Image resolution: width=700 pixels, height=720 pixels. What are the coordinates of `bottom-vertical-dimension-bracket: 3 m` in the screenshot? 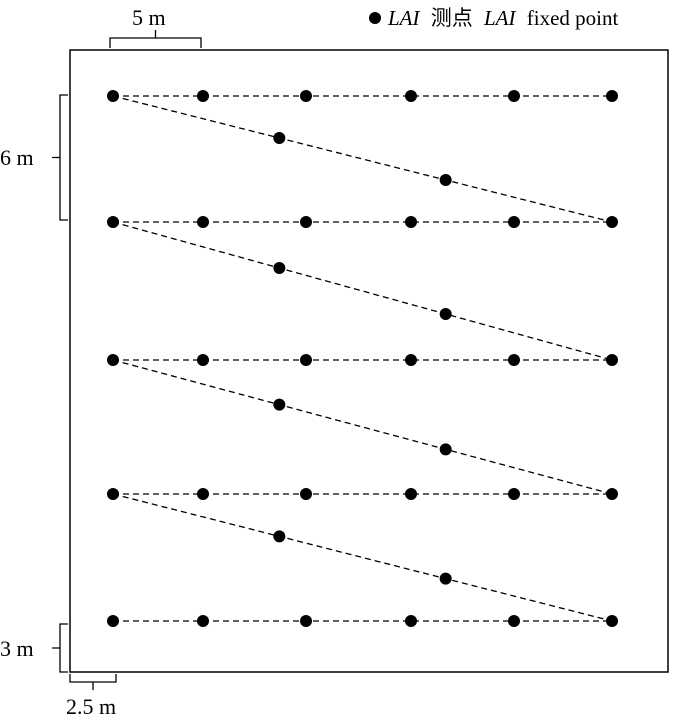 It's located at (34, 648).